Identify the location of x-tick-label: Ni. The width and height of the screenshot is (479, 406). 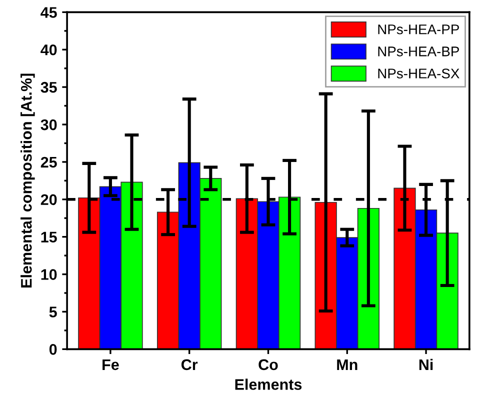
(426, 364).